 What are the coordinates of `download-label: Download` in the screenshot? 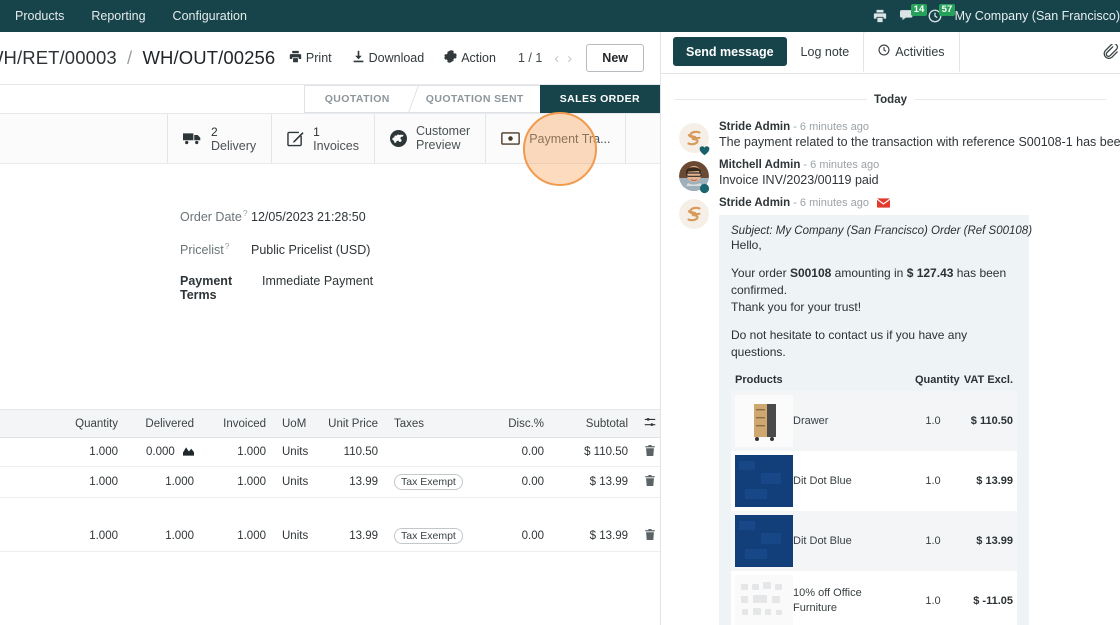 It's located at (396, 58).